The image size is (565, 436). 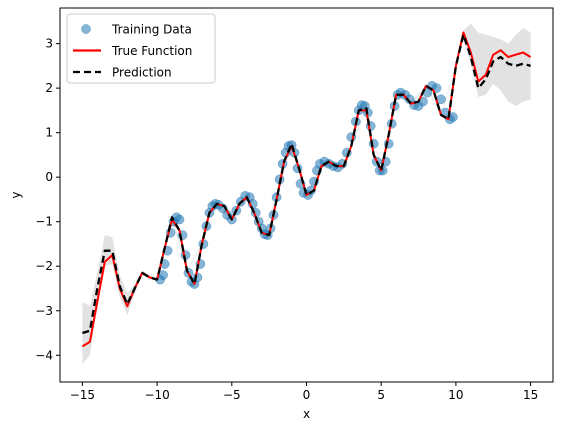 I want to click on y-tick-label: 0, so click(x=49, y=177).